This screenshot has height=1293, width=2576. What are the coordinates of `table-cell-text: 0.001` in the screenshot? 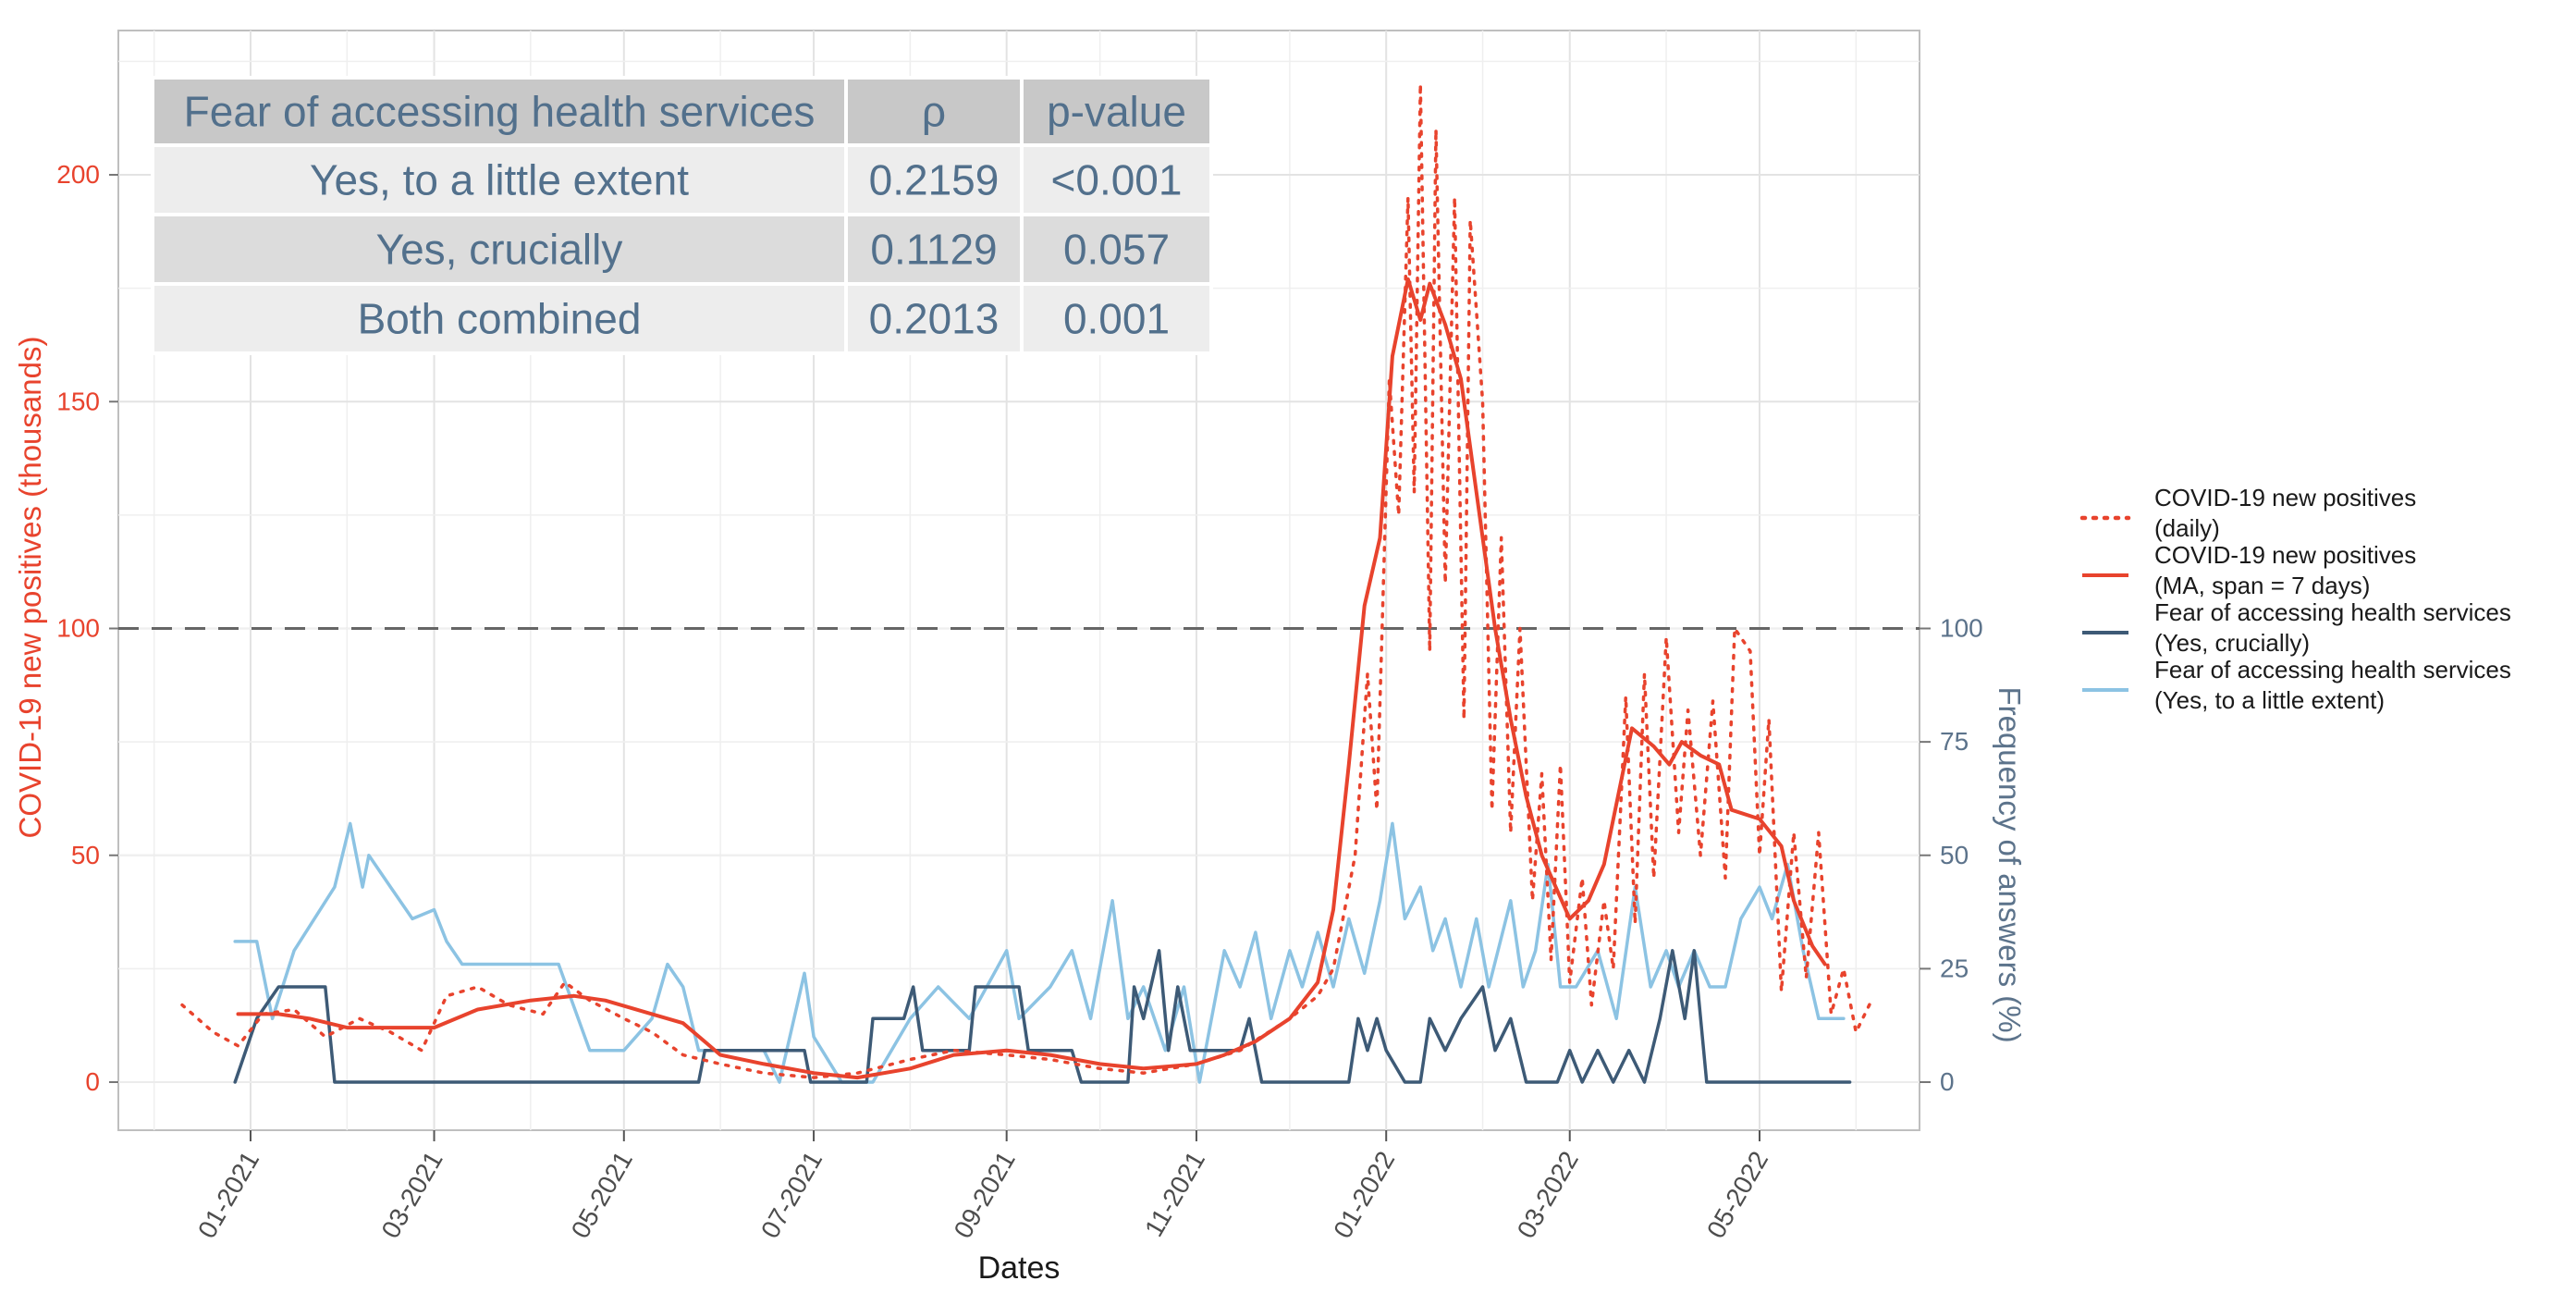 It's located at (1116, 319).